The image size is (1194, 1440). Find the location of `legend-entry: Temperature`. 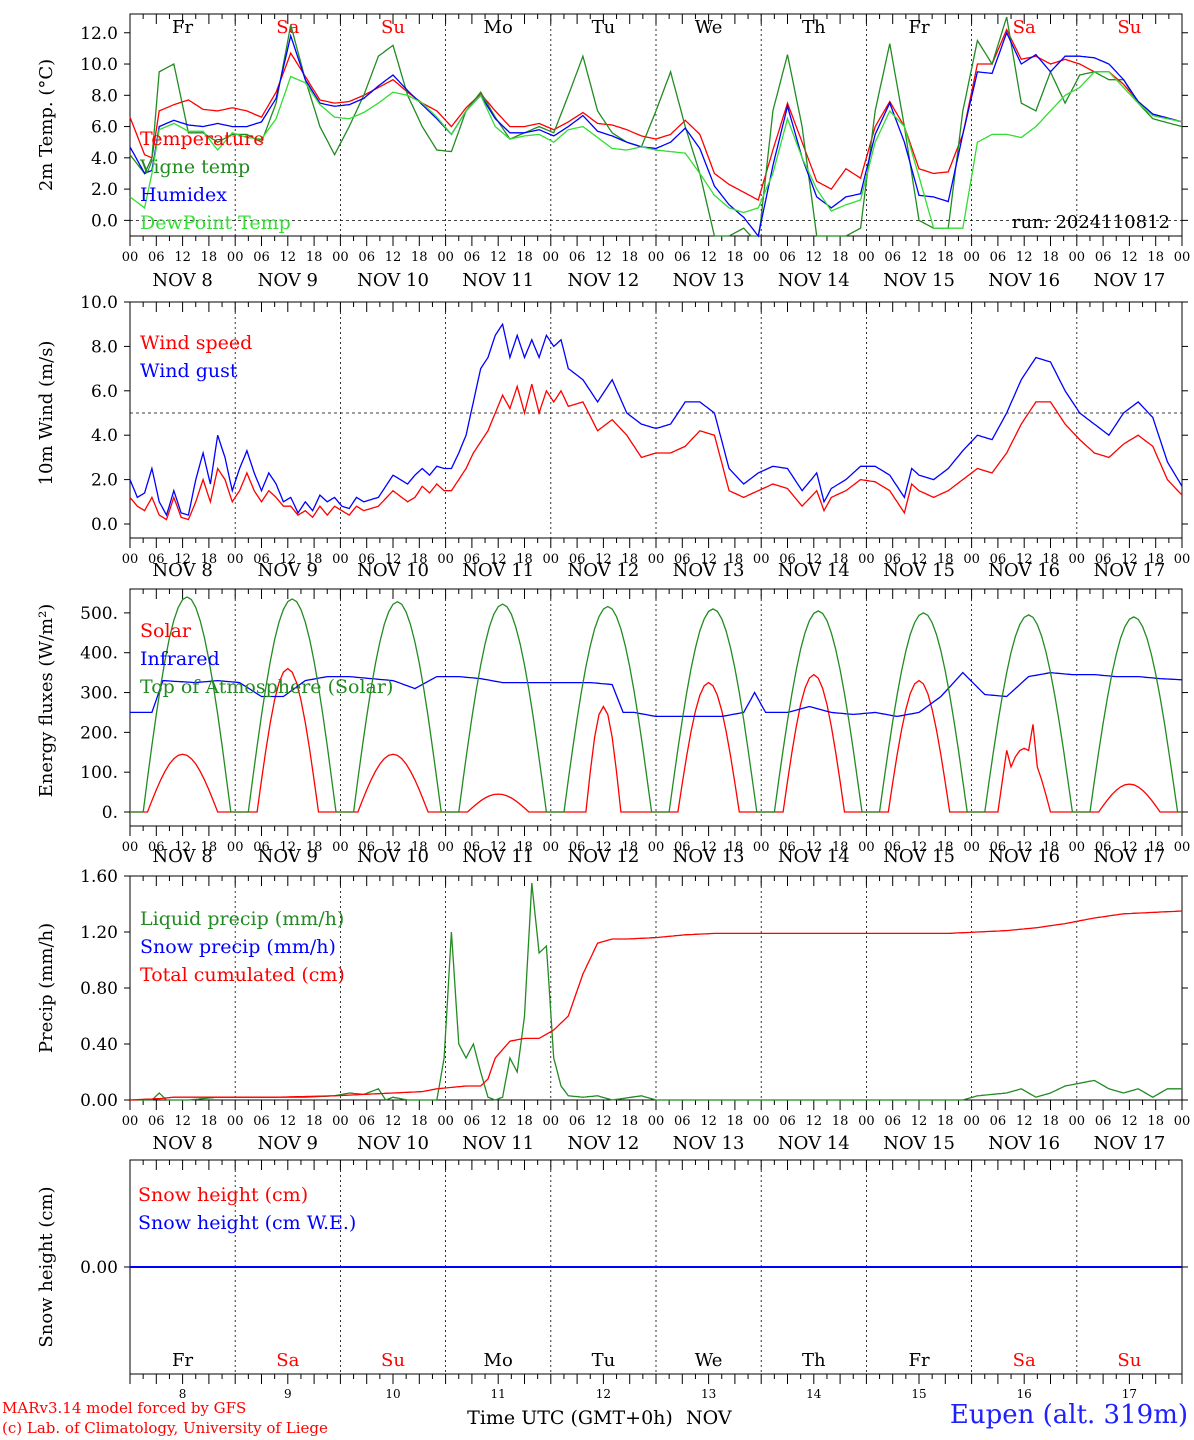

legend-entry: Temperature is located at coordinates (202, 139).